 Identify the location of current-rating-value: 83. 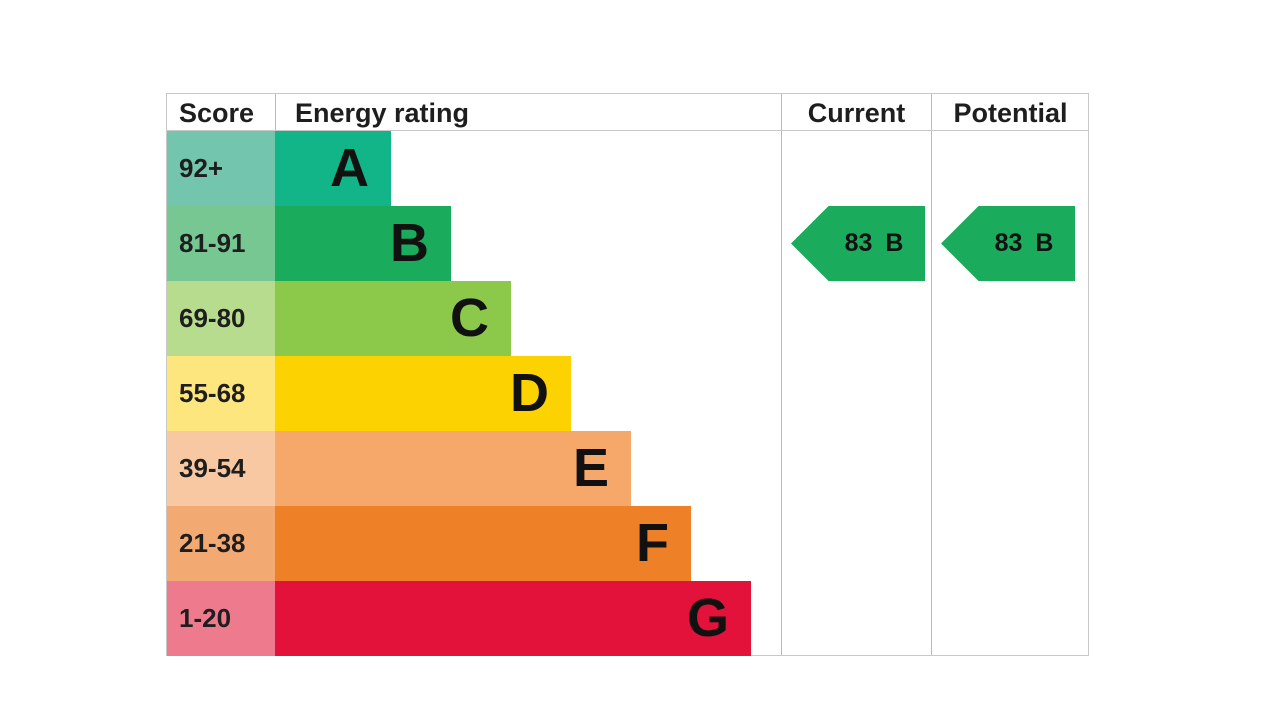
(858, 243).